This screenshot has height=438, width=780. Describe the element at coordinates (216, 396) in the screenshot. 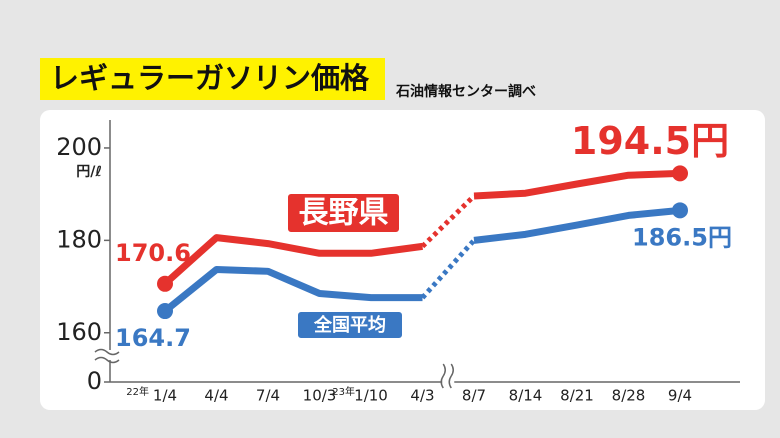

I see `x-tick-label: 4/4` at that location.